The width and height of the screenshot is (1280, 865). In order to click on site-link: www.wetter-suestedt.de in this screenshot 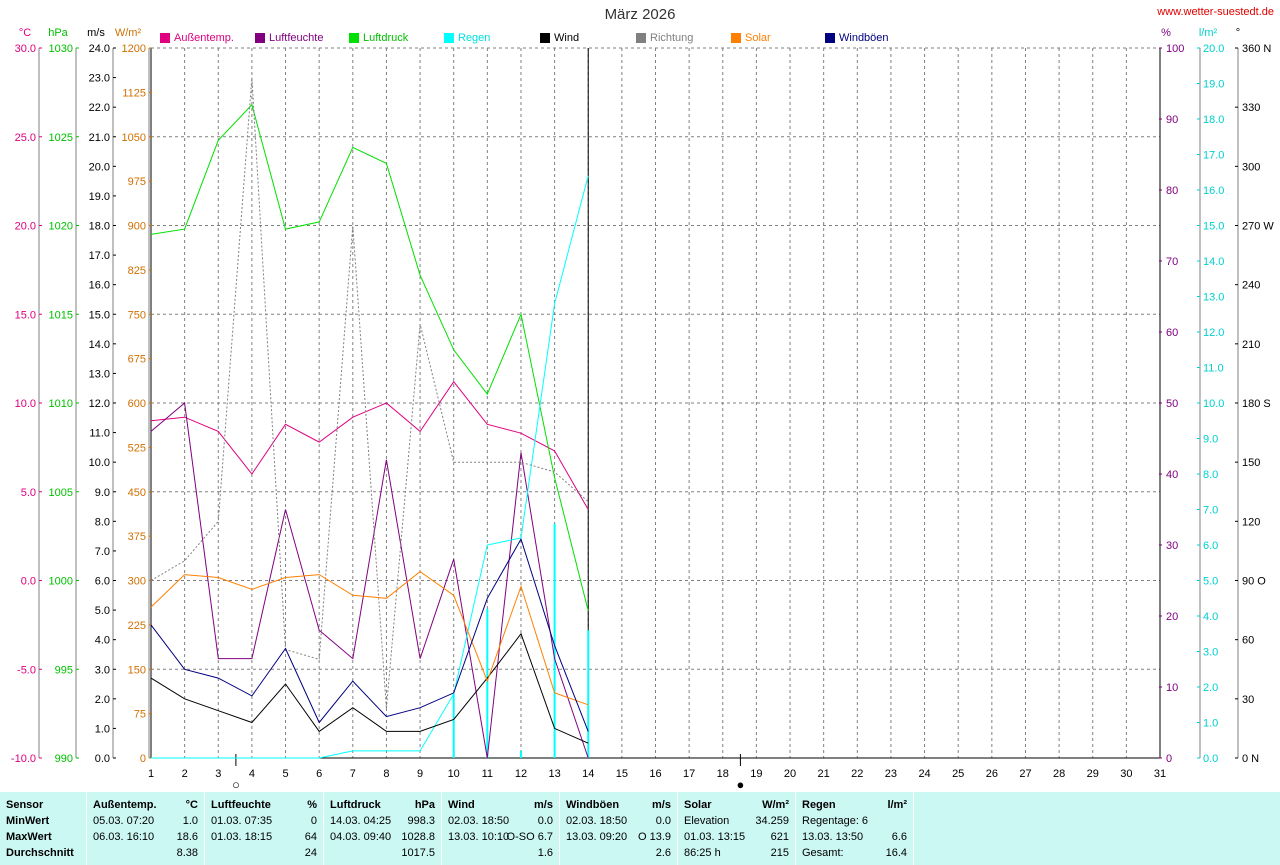, I will do `click(1215, 12)`.